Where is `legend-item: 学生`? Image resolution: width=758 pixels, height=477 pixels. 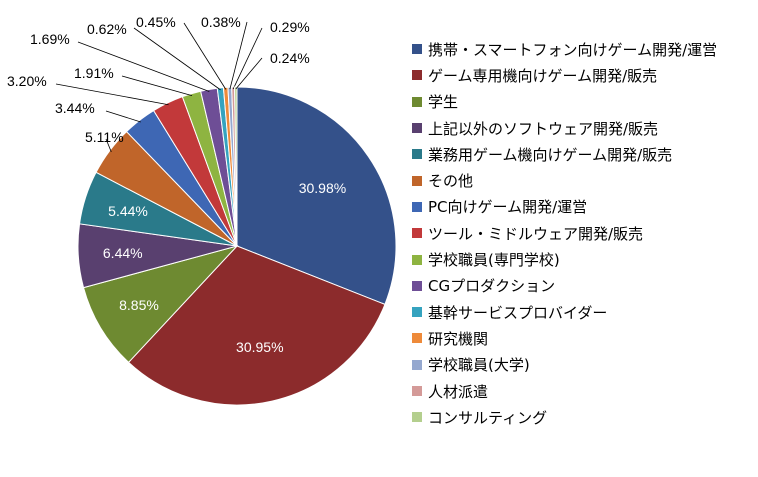 legend-item: 学生 is located at coordinates (564, 102).